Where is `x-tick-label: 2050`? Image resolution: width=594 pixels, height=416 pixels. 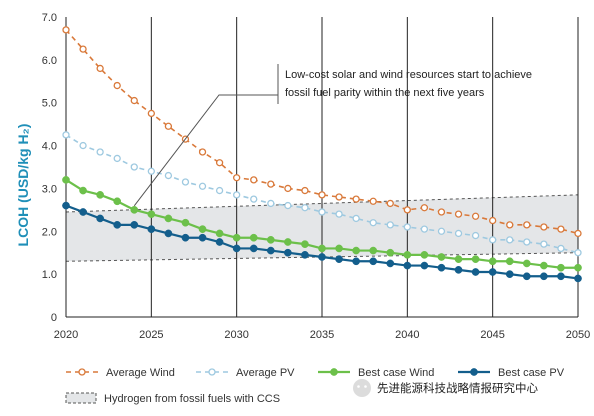
x-tick-label: 2050 is located at coordinates (578, 335).